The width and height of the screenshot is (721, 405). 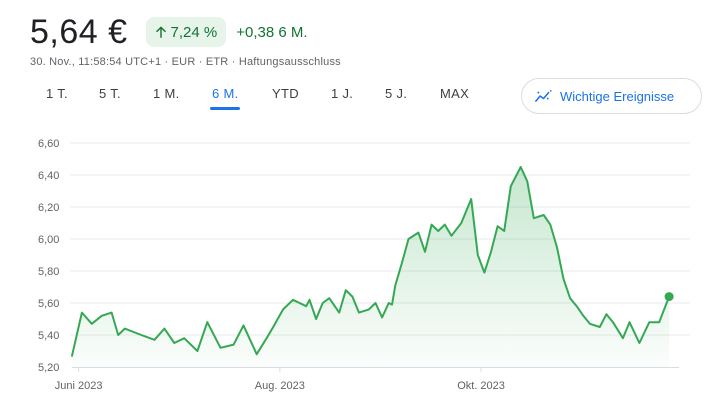 I want to click on absolute-change: +0,38 6 M., so click(x=272, y=32).